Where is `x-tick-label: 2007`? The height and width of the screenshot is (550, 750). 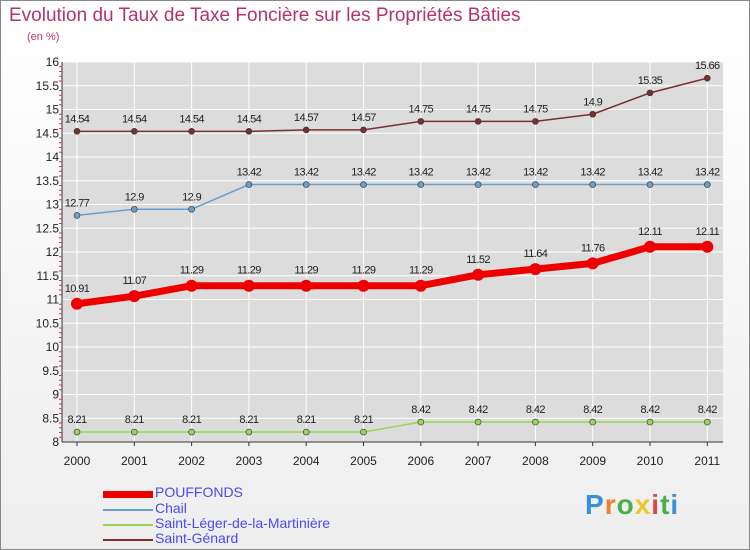
x-tick-label: 2007 is located at coordinates (478, 461).